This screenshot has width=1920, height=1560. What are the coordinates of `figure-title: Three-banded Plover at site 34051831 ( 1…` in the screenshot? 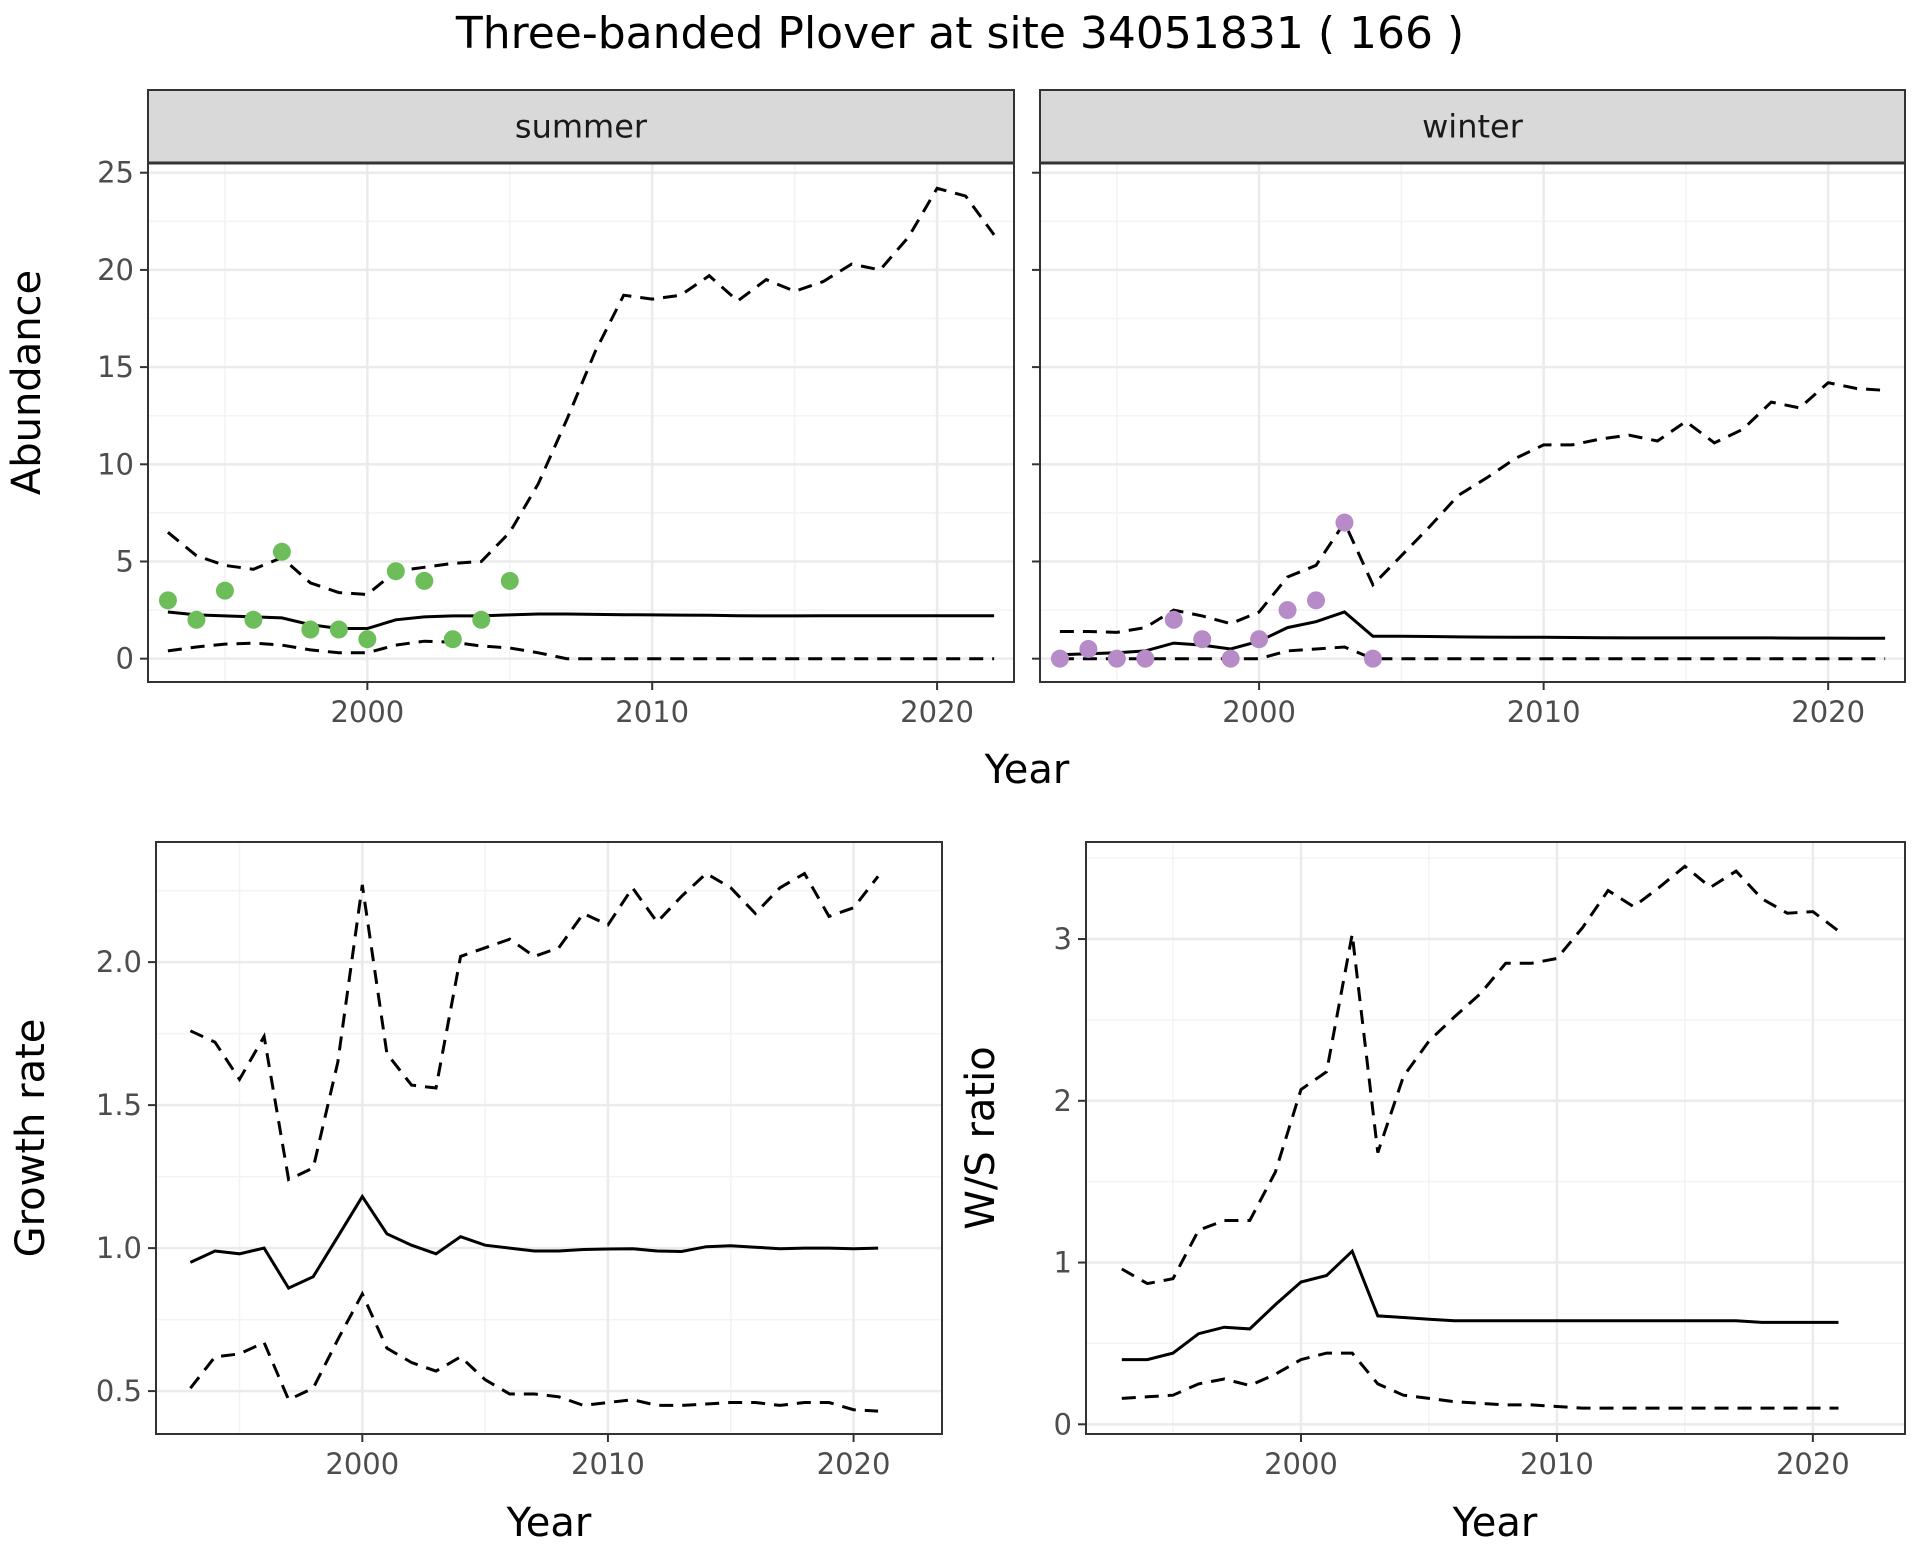 It's located at (959, 33).